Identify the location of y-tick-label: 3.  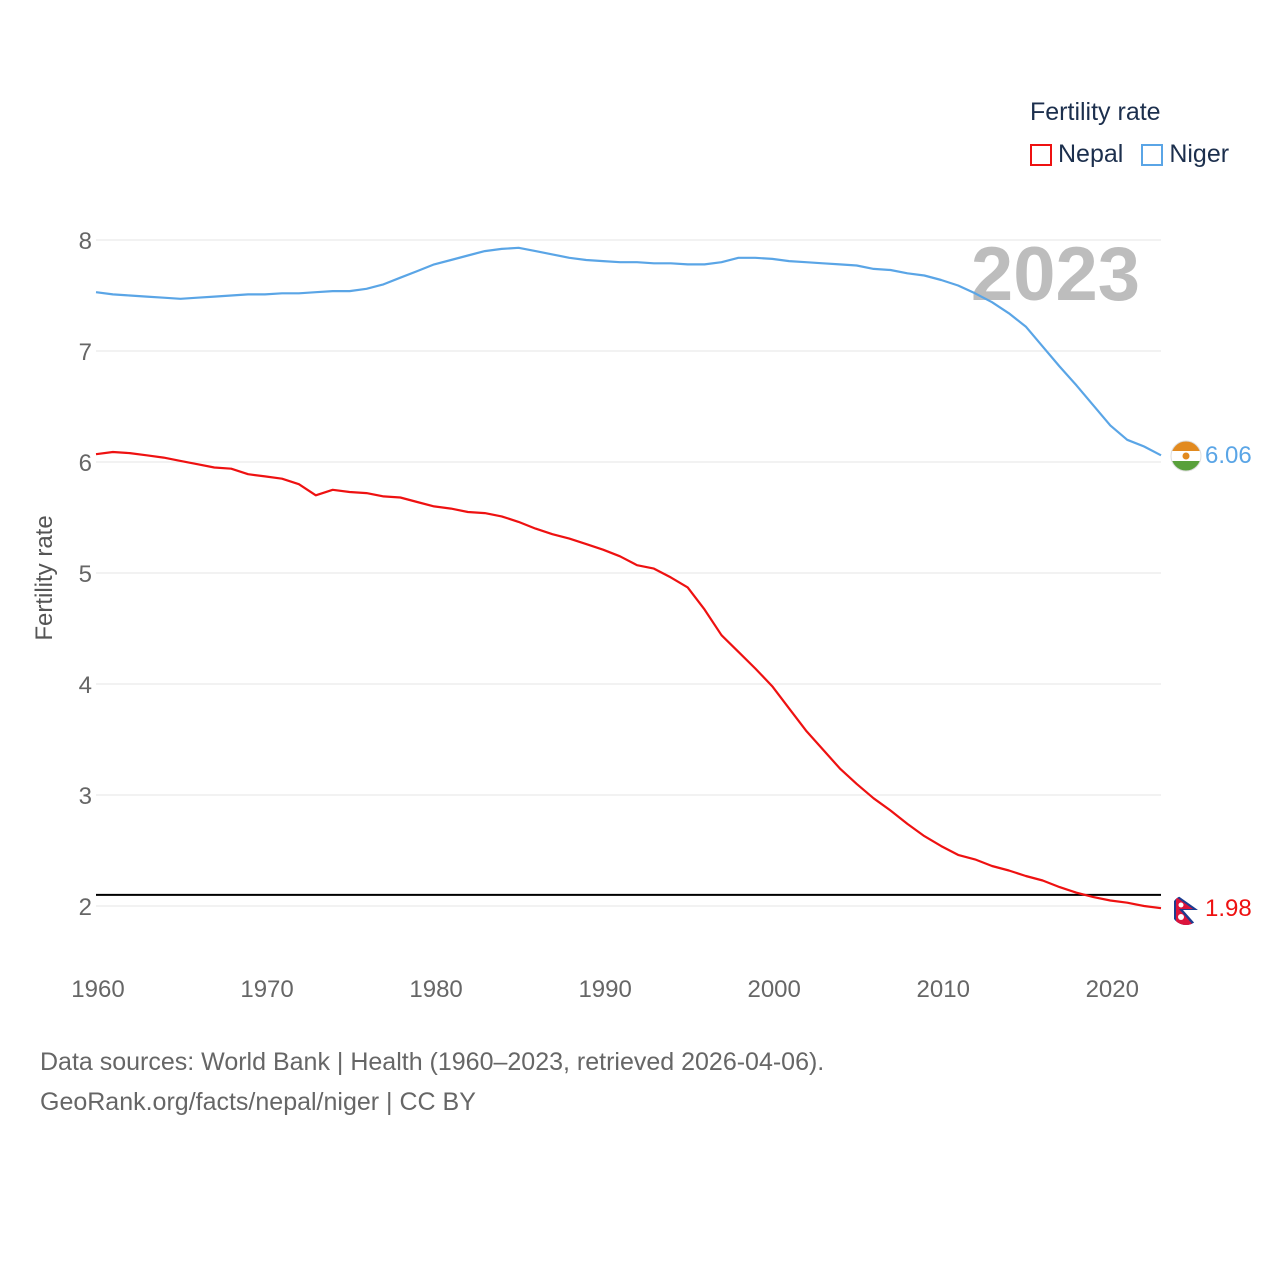
(85, 796).